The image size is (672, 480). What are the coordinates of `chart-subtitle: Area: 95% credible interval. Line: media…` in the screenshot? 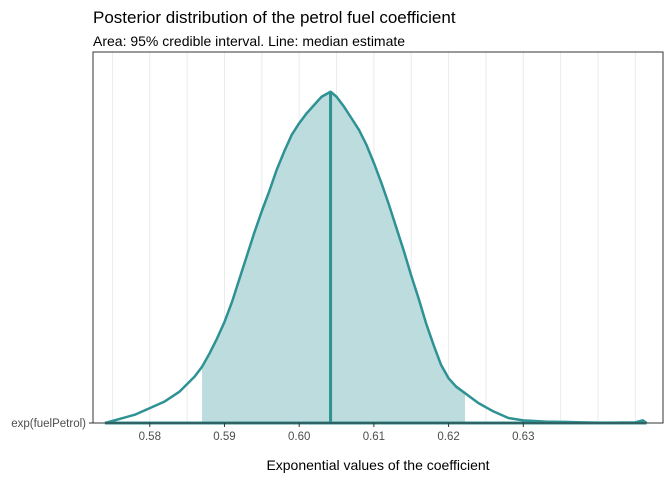 It's located at (249, 41).